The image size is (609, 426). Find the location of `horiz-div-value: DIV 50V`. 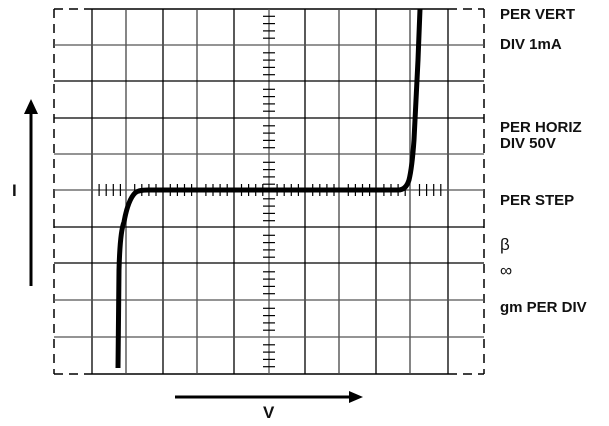

horiz-div-value: DIV 50V is located at coordinates (528, 143).